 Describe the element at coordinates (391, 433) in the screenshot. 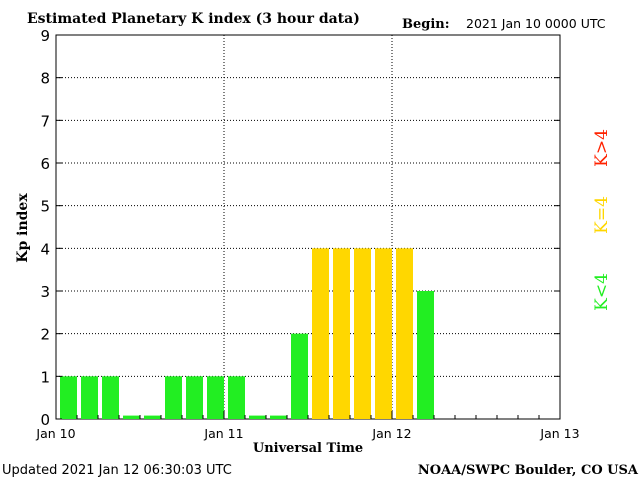

I see `x-tick-label: Jan 12` at that location.